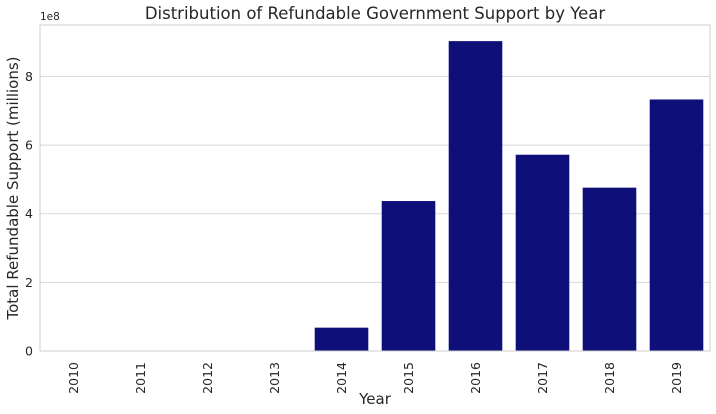  Describe the element at coordinates (408, 378) in the screenshot. I see `x-tick-label: 2015` at that location.